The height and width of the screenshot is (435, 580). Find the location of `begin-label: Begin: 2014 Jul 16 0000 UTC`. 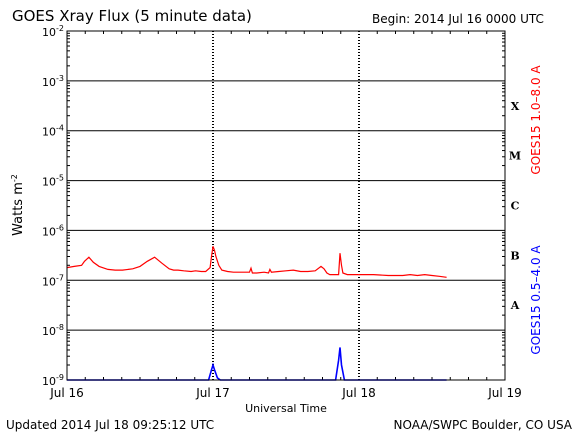

begin-label: Begin: 2014 Jul 16 0000 UTC is located at coordinates (458, 19).